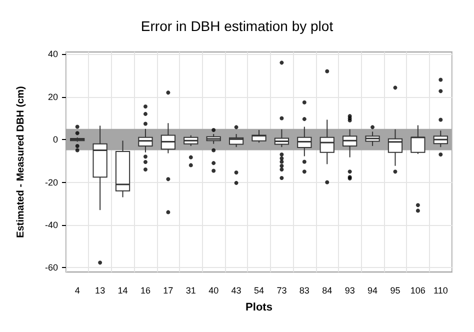 The height and width of the screenshot is (332, 474). What do you see at coordinates (373, 291) in the screenshot?
I see `x-tick-label: 94` at bounding box center [373, 291].